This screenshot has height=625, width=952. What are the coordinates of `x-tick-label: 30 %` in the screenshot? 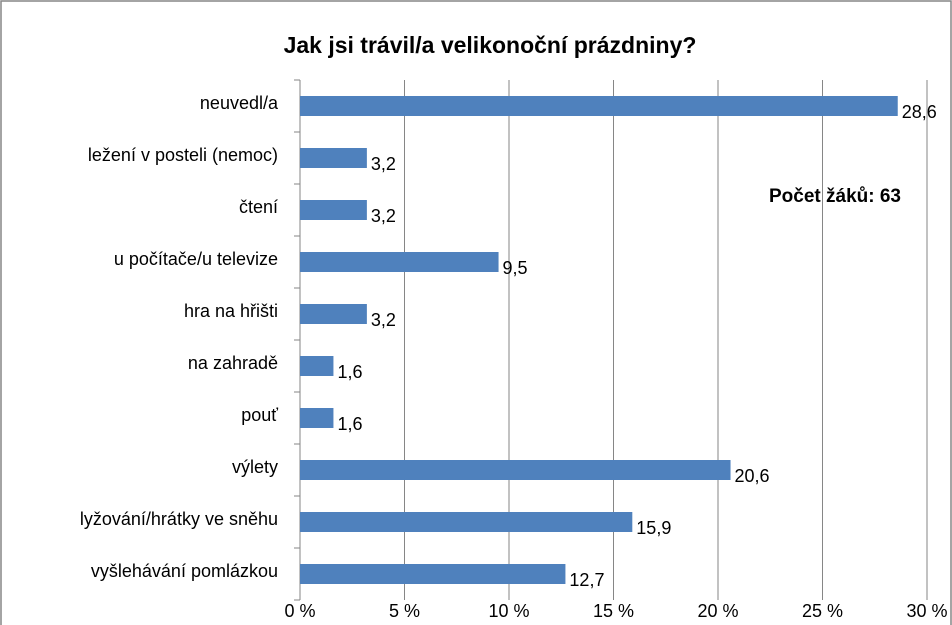 It's located at (926, 611).